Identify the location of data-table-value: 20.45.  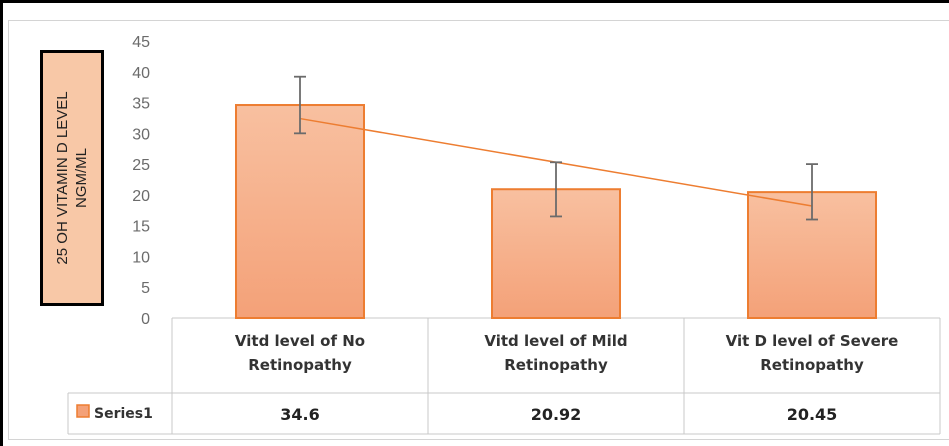
(812, 414).